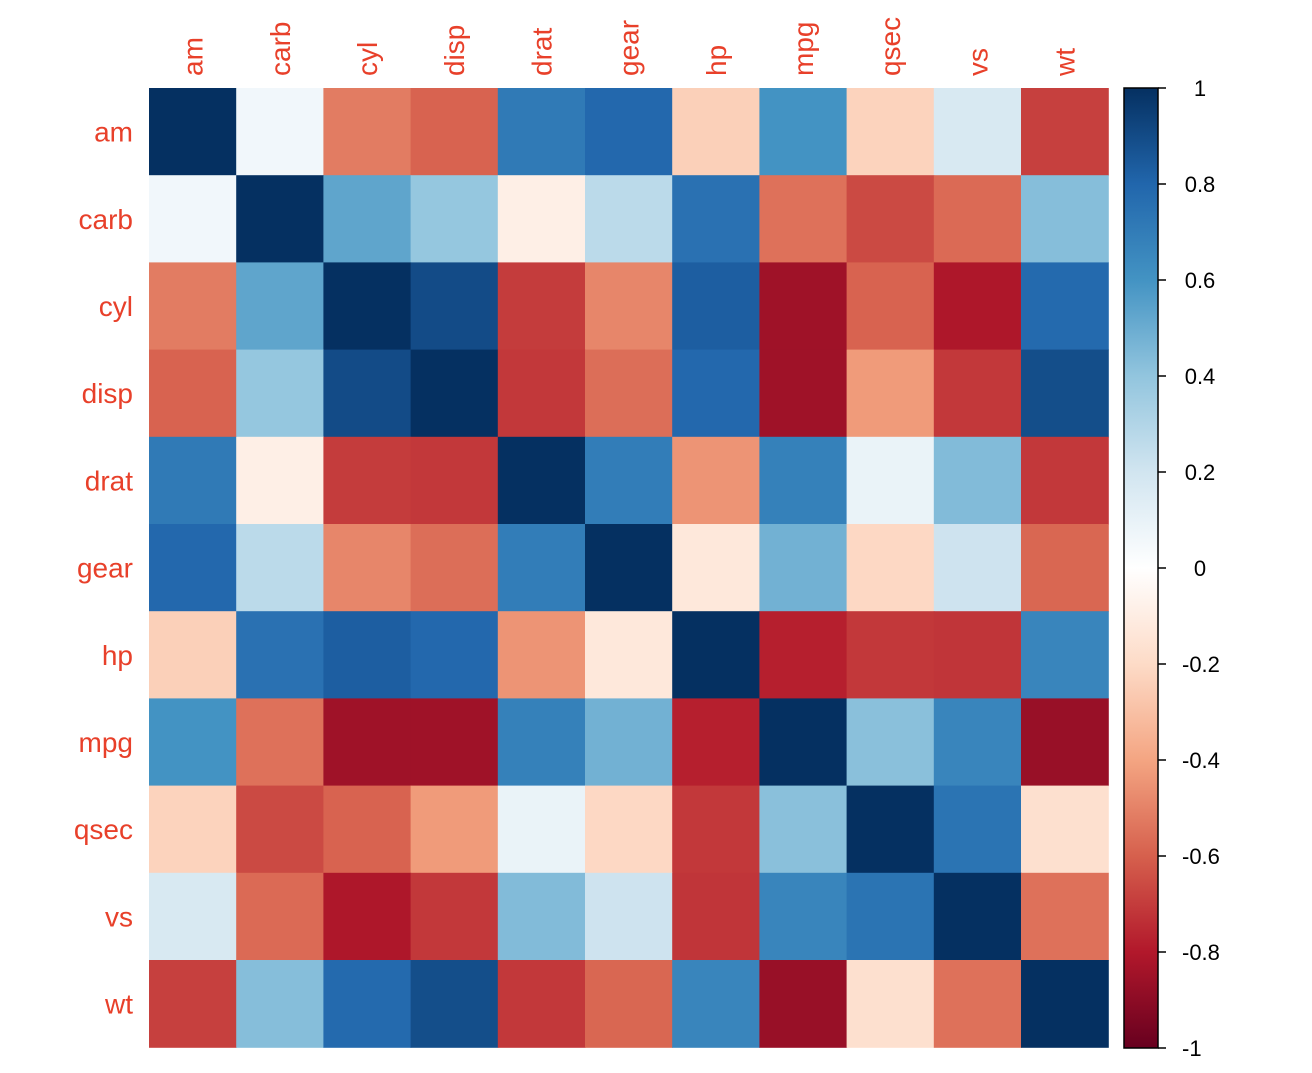 The width and height of the screenshot is (1312, 1073). I want to click on row-label-wt: wt, so click(118, 1004).